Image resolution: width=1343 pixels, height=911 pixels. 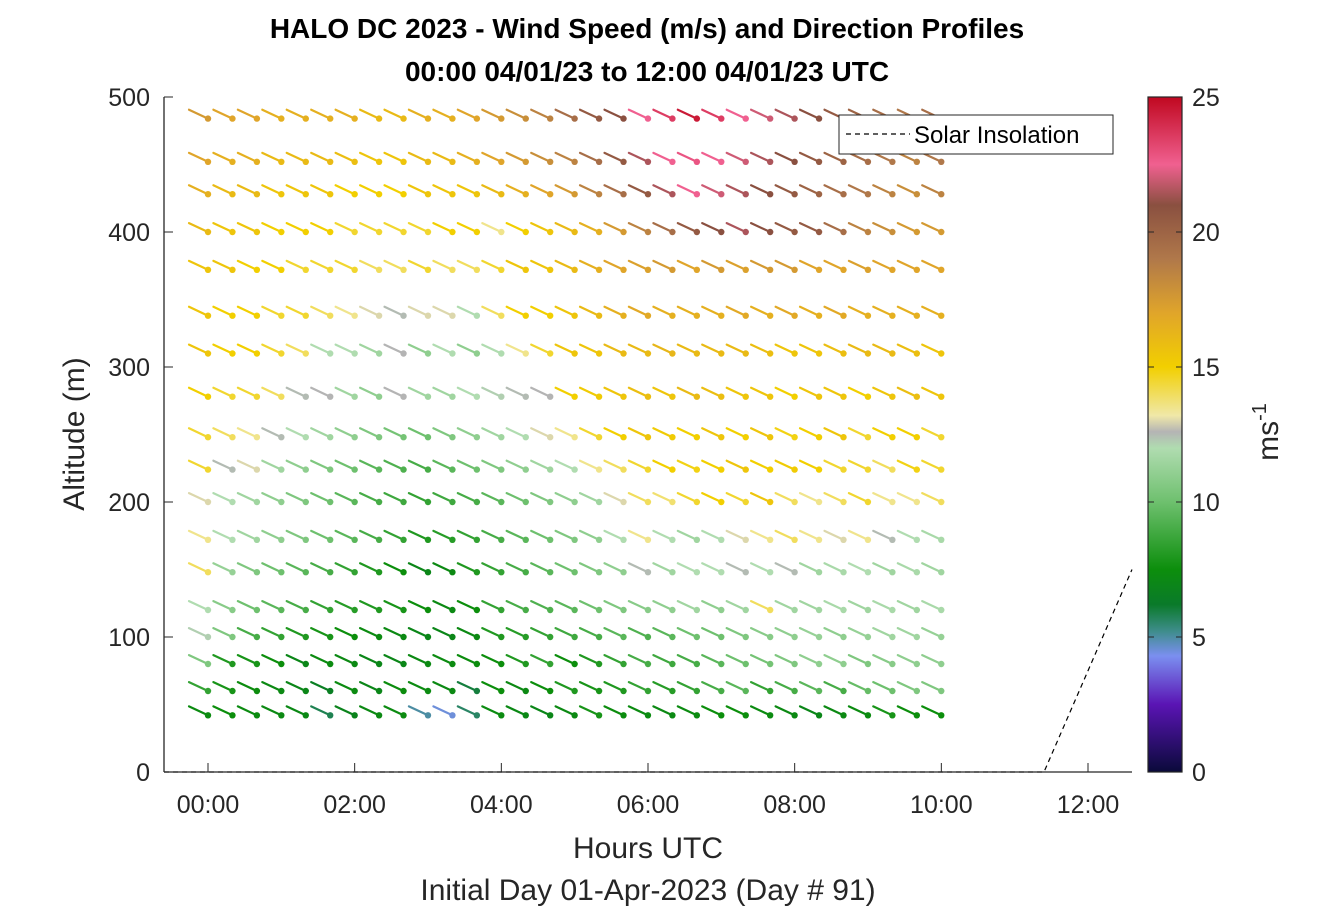 What do you see at coordinates (648, 805) in the screenshot?
I see `x-tick-label: 06:00` at bounding box center [648, 805].